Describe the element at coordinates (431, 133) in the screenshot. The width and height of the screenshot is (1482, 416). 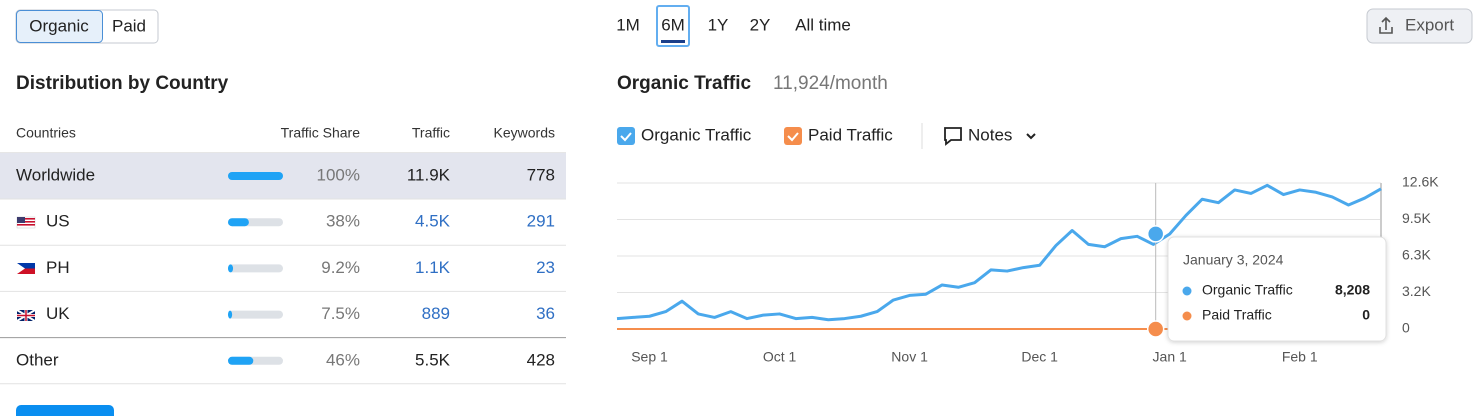
I see `column-header: Traffic` at that location.